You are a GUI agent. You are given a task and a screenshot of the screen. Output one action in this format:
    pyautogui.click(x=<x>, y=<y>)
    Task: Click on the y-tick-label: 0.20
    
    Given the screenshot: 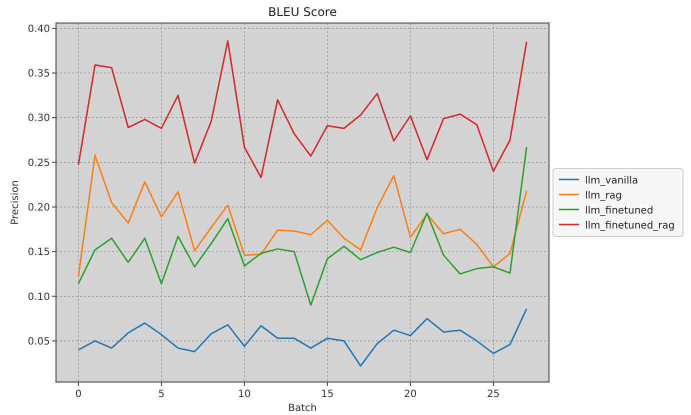 What is the action you would take?
    pyautogui.click(x=39, y=208)
    